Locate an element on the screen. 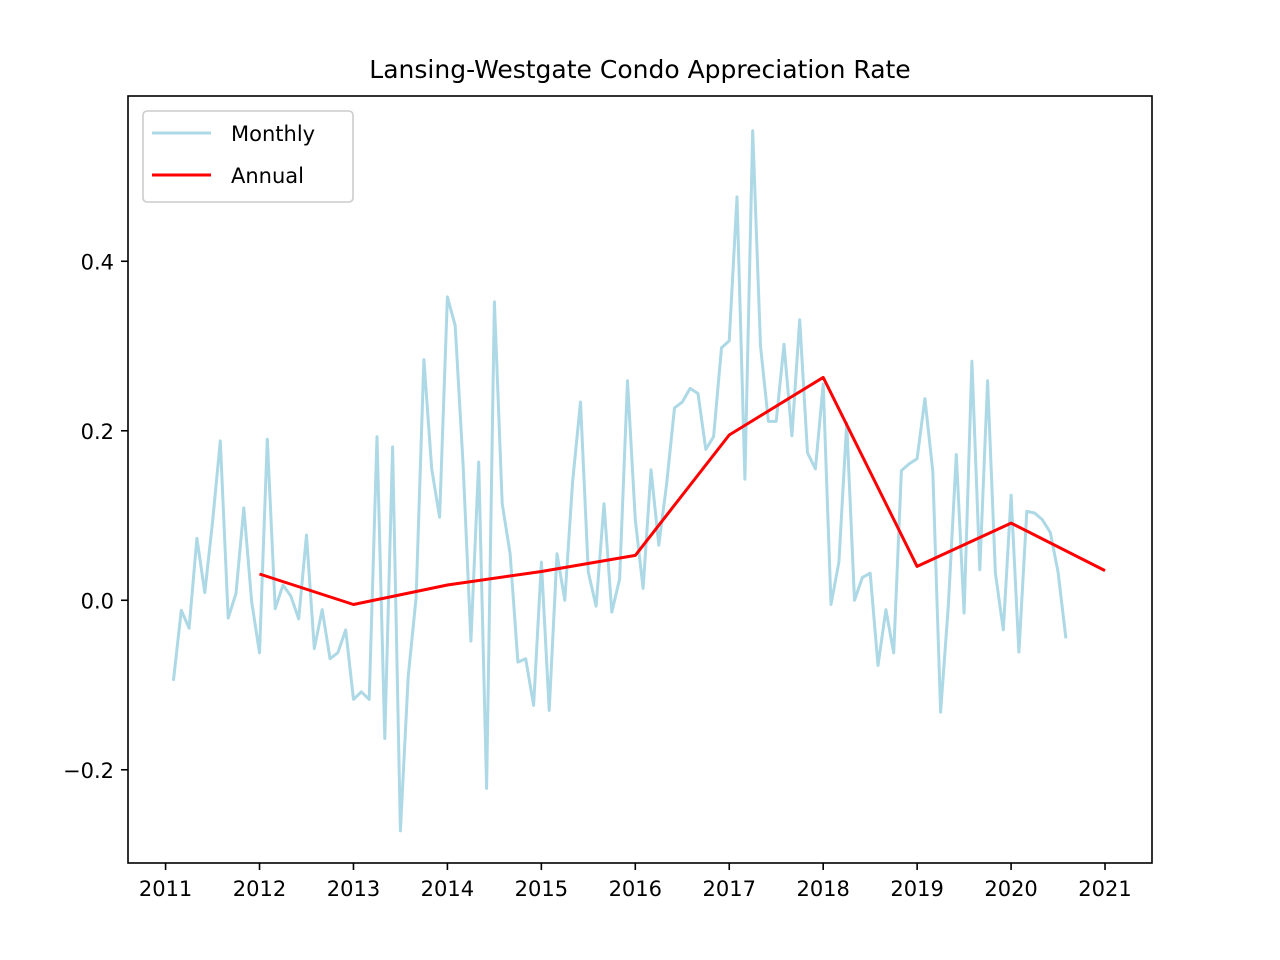 This screenshot has width=1280, height=960. y-axis: −0.2 0.0 0.2 0.4 is located at coordinates (95, 516).